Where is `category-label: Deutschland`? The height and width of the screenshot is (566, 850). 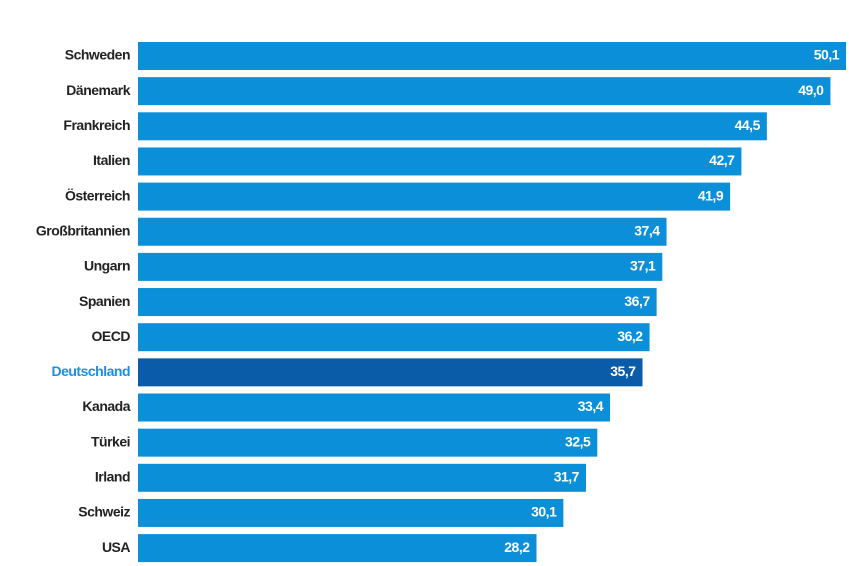
category-label: Deutschland is located at coordinates (90, 371).